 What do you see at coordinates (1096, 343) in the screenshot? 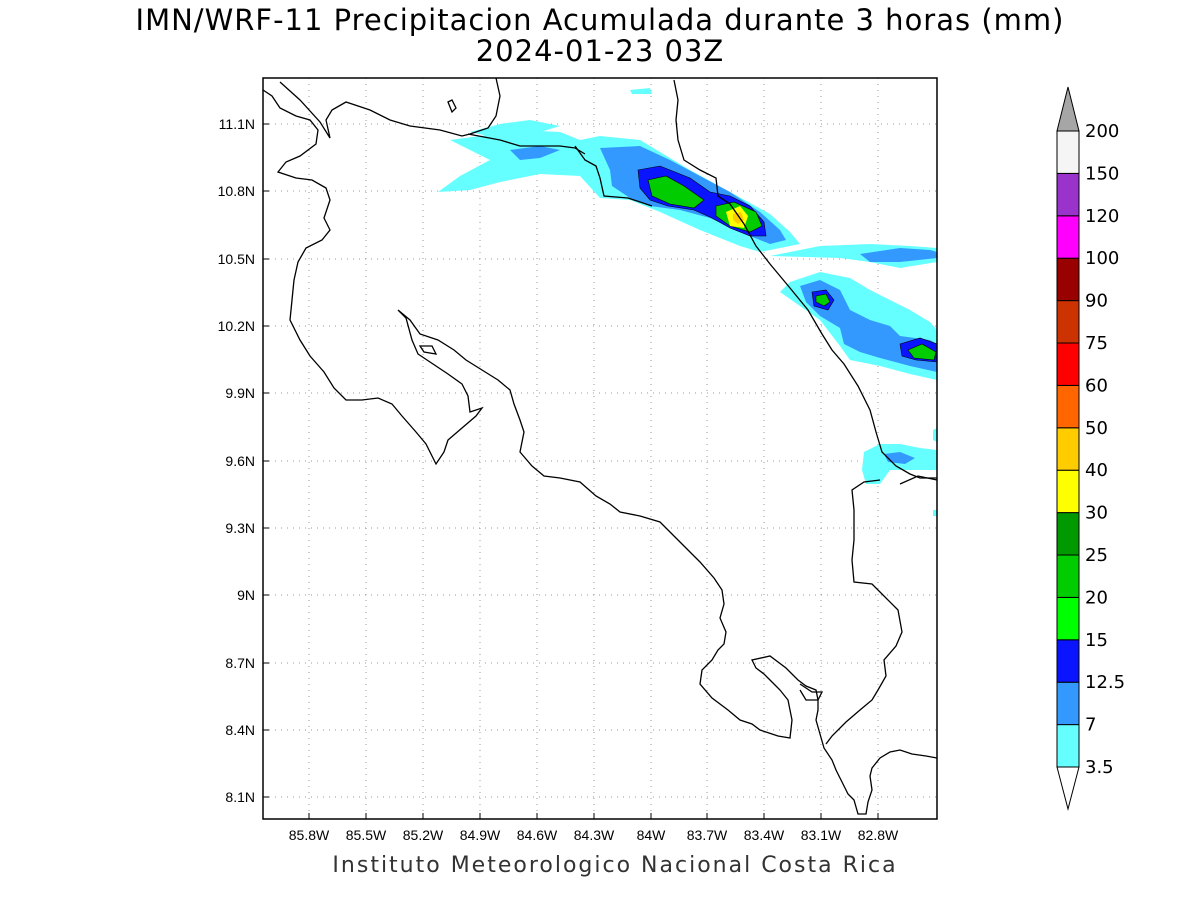
I see `colorbar-label: 75` at bounding box center [1096, 343].